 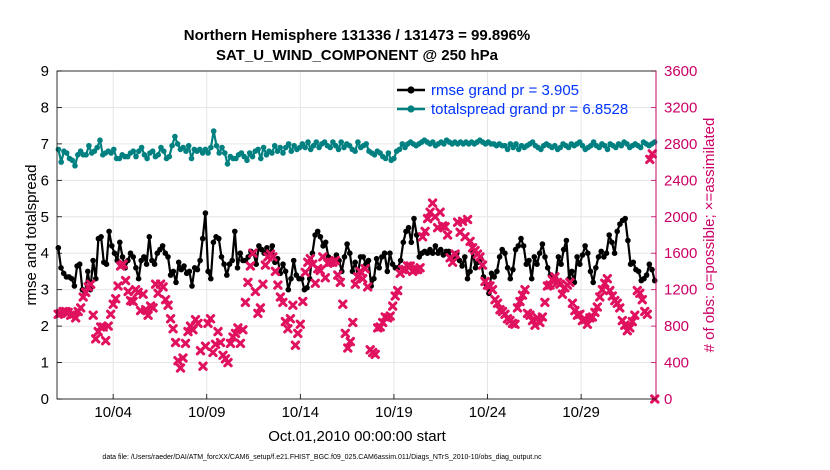 What do you see at coordinates (45, 71) in the screenshot?
I see `y-left-tick-label: 9` at bounding box center [45, 71].